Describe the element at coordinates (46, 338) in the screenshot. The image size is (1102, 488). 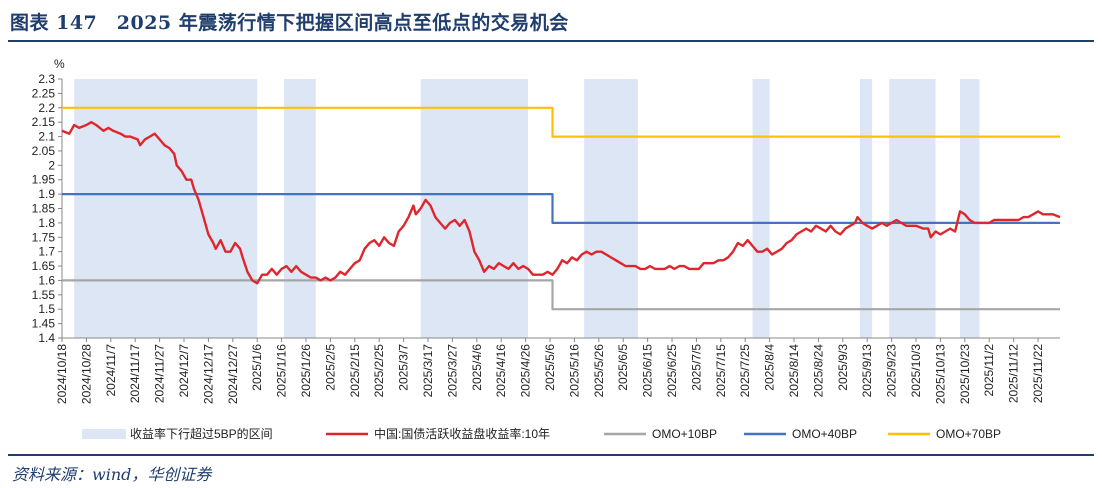
I see `y-tick-label: 1.4` at that location.